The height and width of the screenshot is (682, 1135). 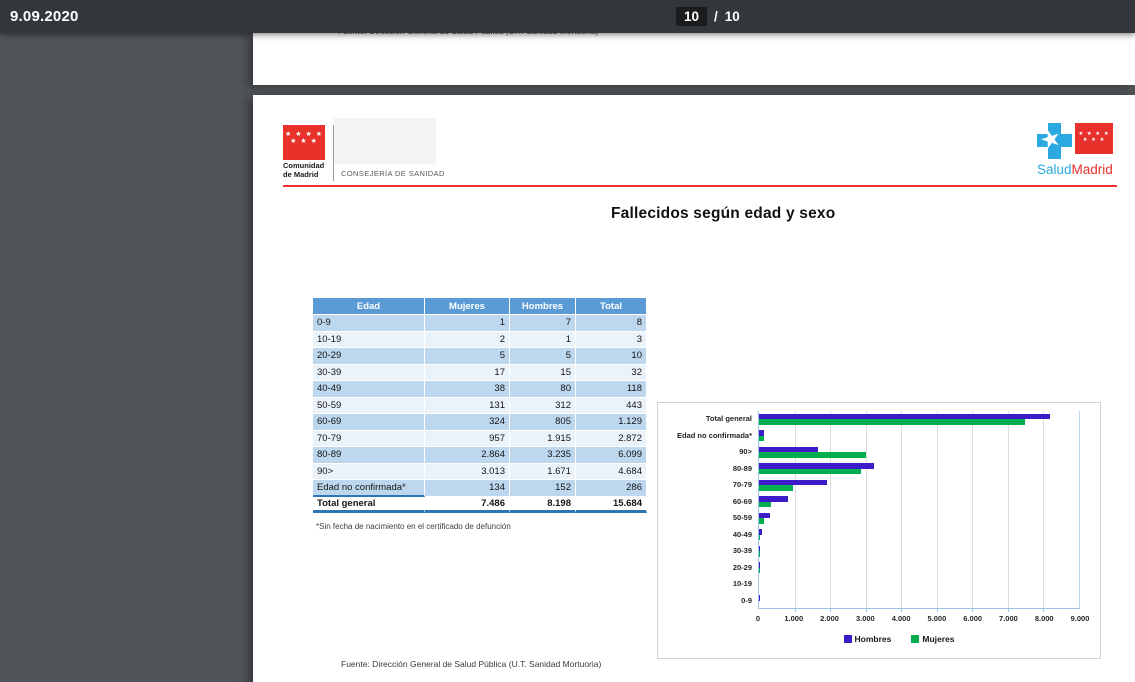 What do you see at coordinates (1094, 138) in the screenshot?
I see `madrid-flag-icon: ★ ★ ★ ★ ★ ★ ★` at bounding box center [1094, 138].